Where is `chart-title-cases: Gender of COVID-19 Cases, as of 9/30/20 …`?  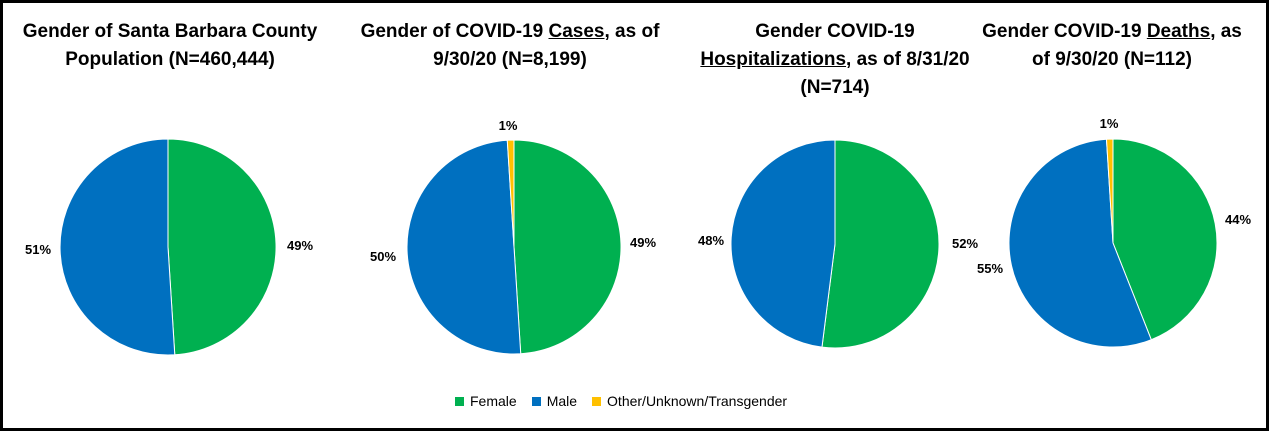 chart-title-cases: Gender of COVID-19 Cases, as of 9/30/20 … is located at coordinates (510, 46).